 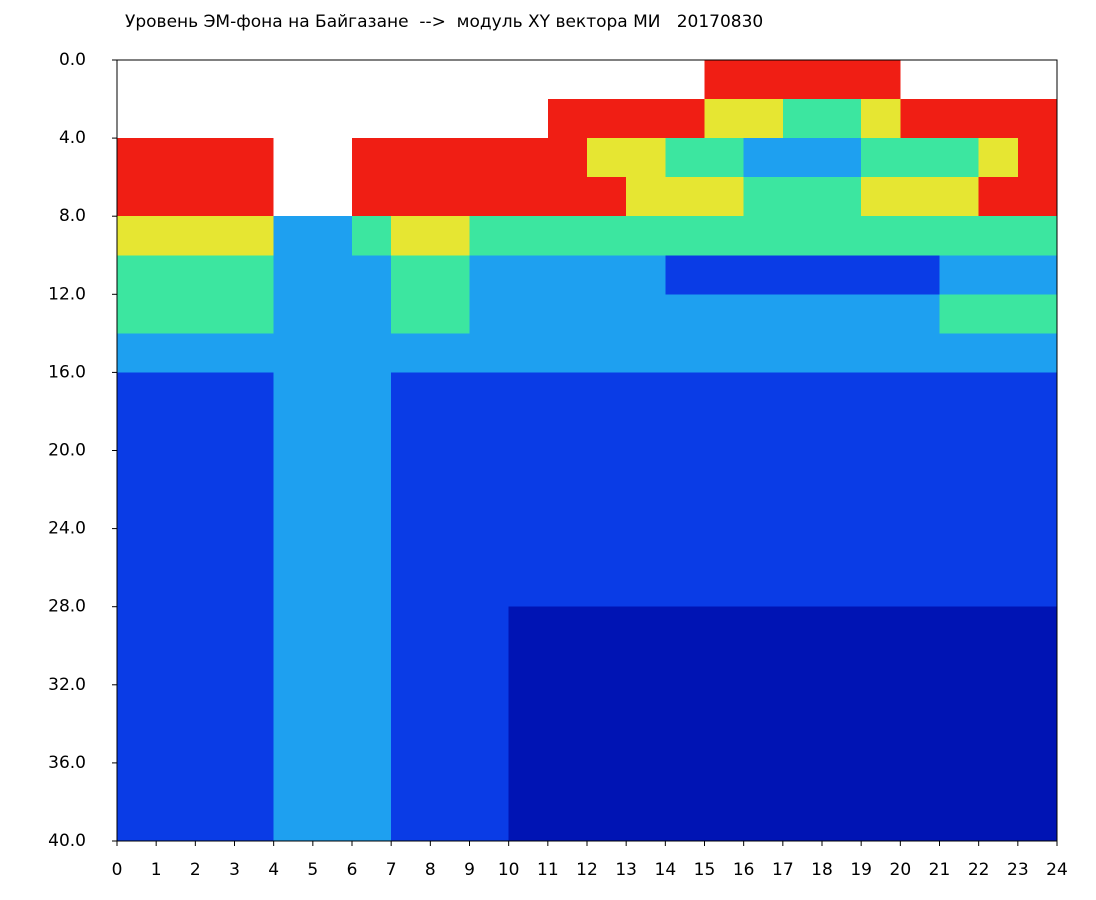 I want to click on x-tick-label: 7, so click(x=391, y=870).